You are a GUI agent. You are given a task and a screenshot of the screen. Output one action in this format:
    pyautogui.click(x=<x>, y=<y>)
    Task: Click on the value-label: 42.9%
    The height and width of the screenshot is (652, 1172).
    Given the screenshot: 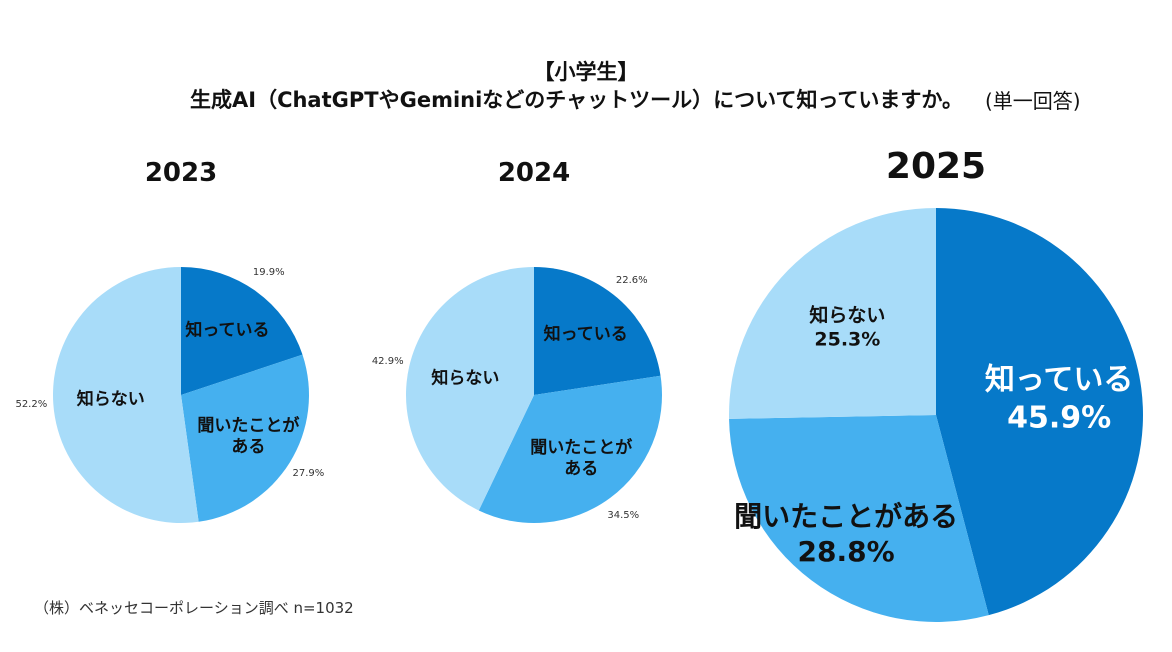 What is the action you would take?
    pyautogui.click(x=387, y=361)
    